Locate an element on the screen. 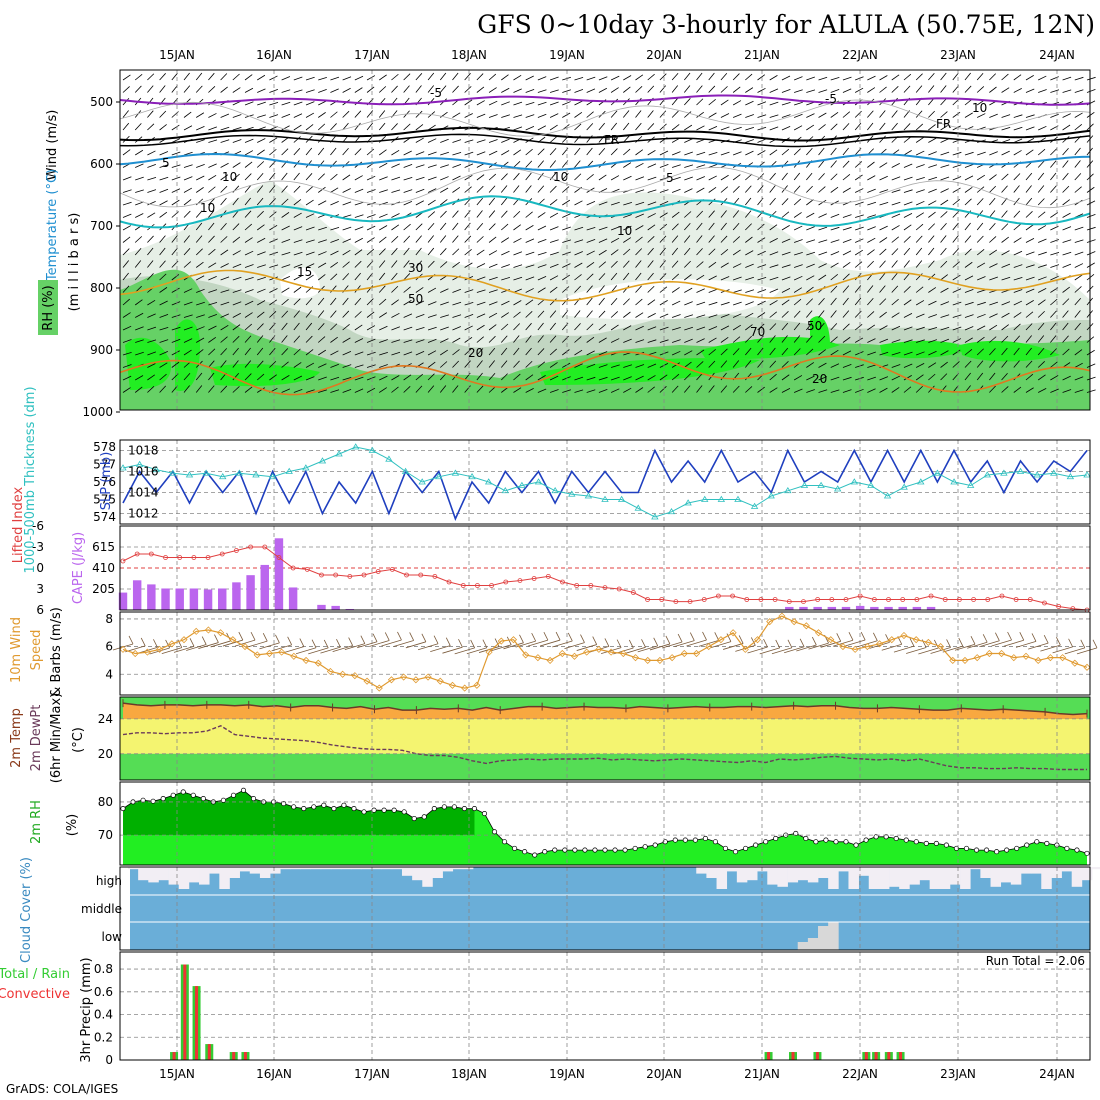  cloud-high-clear is located at coordinates (417, 874).